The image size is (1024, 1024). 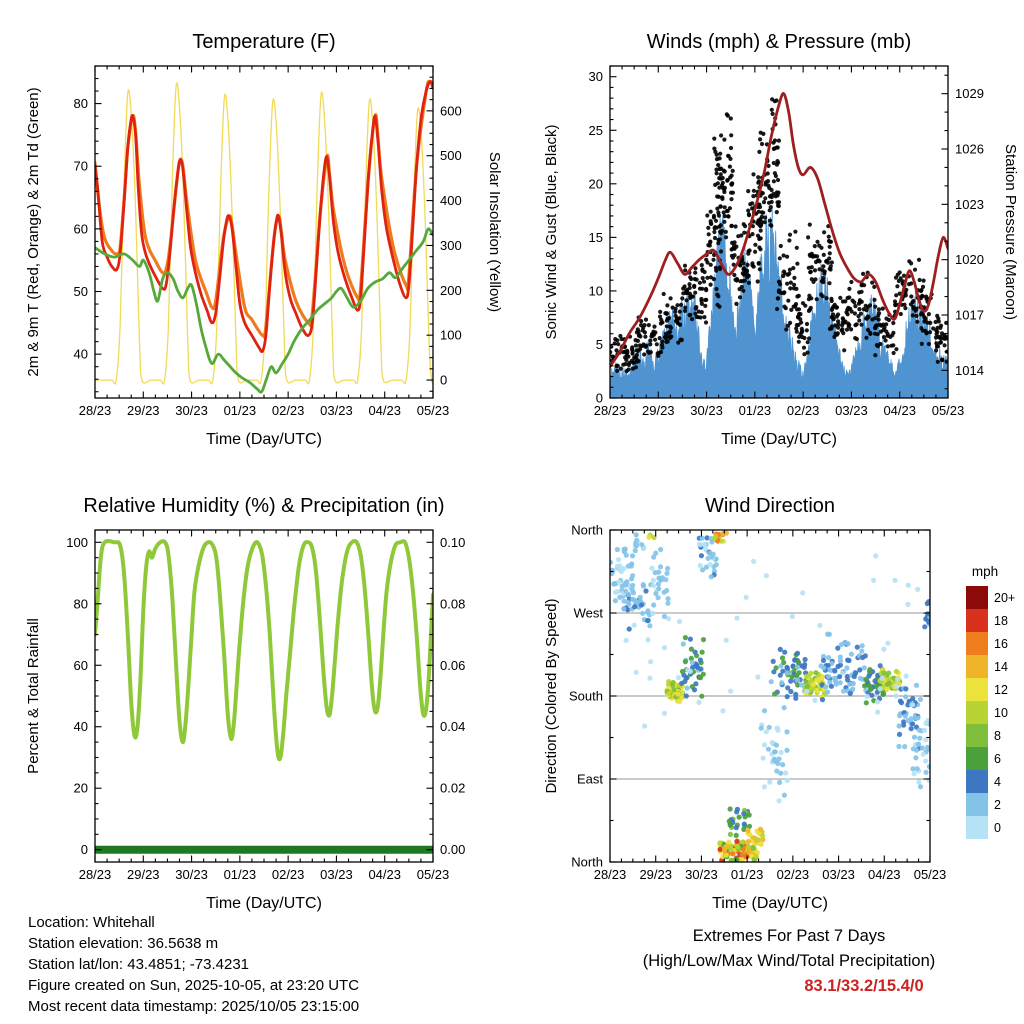 I want to click on svg-text: 50, so click(x=81, y=291).